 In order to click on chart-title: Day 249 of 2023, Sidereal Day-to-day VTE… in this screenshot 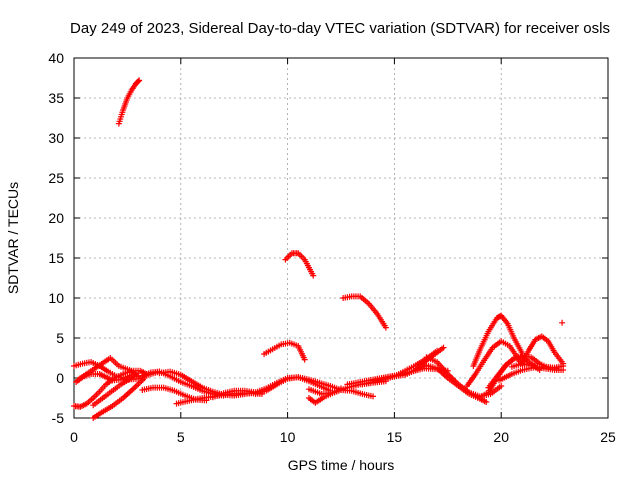, I will do `click(340, 28)`.